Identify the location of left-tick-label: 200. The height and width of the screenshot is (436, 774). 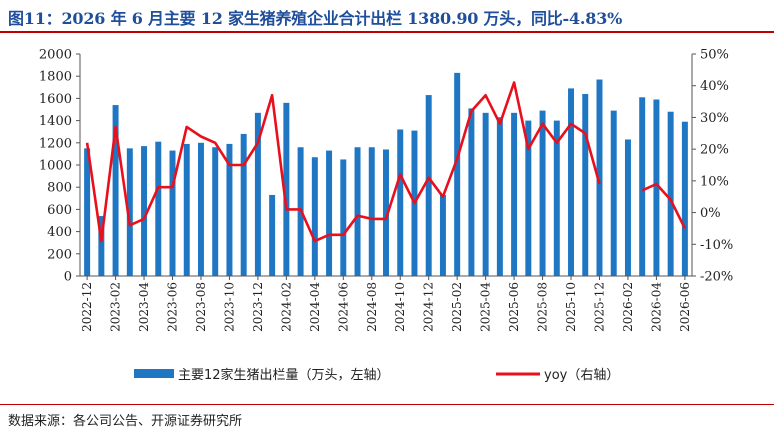
(59, 254).